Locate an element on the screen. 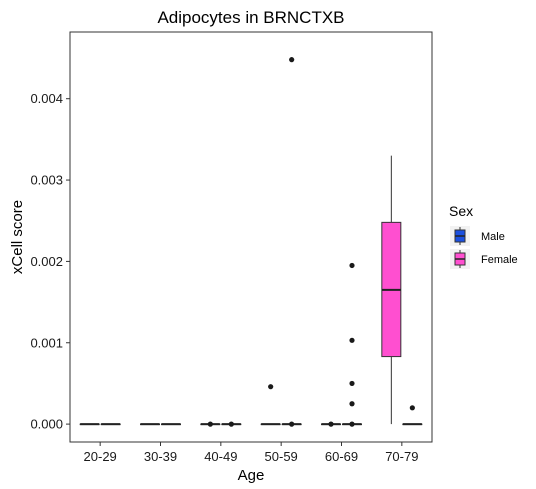  x-tick-label: 60-69 is located at coordinates (341, 456).